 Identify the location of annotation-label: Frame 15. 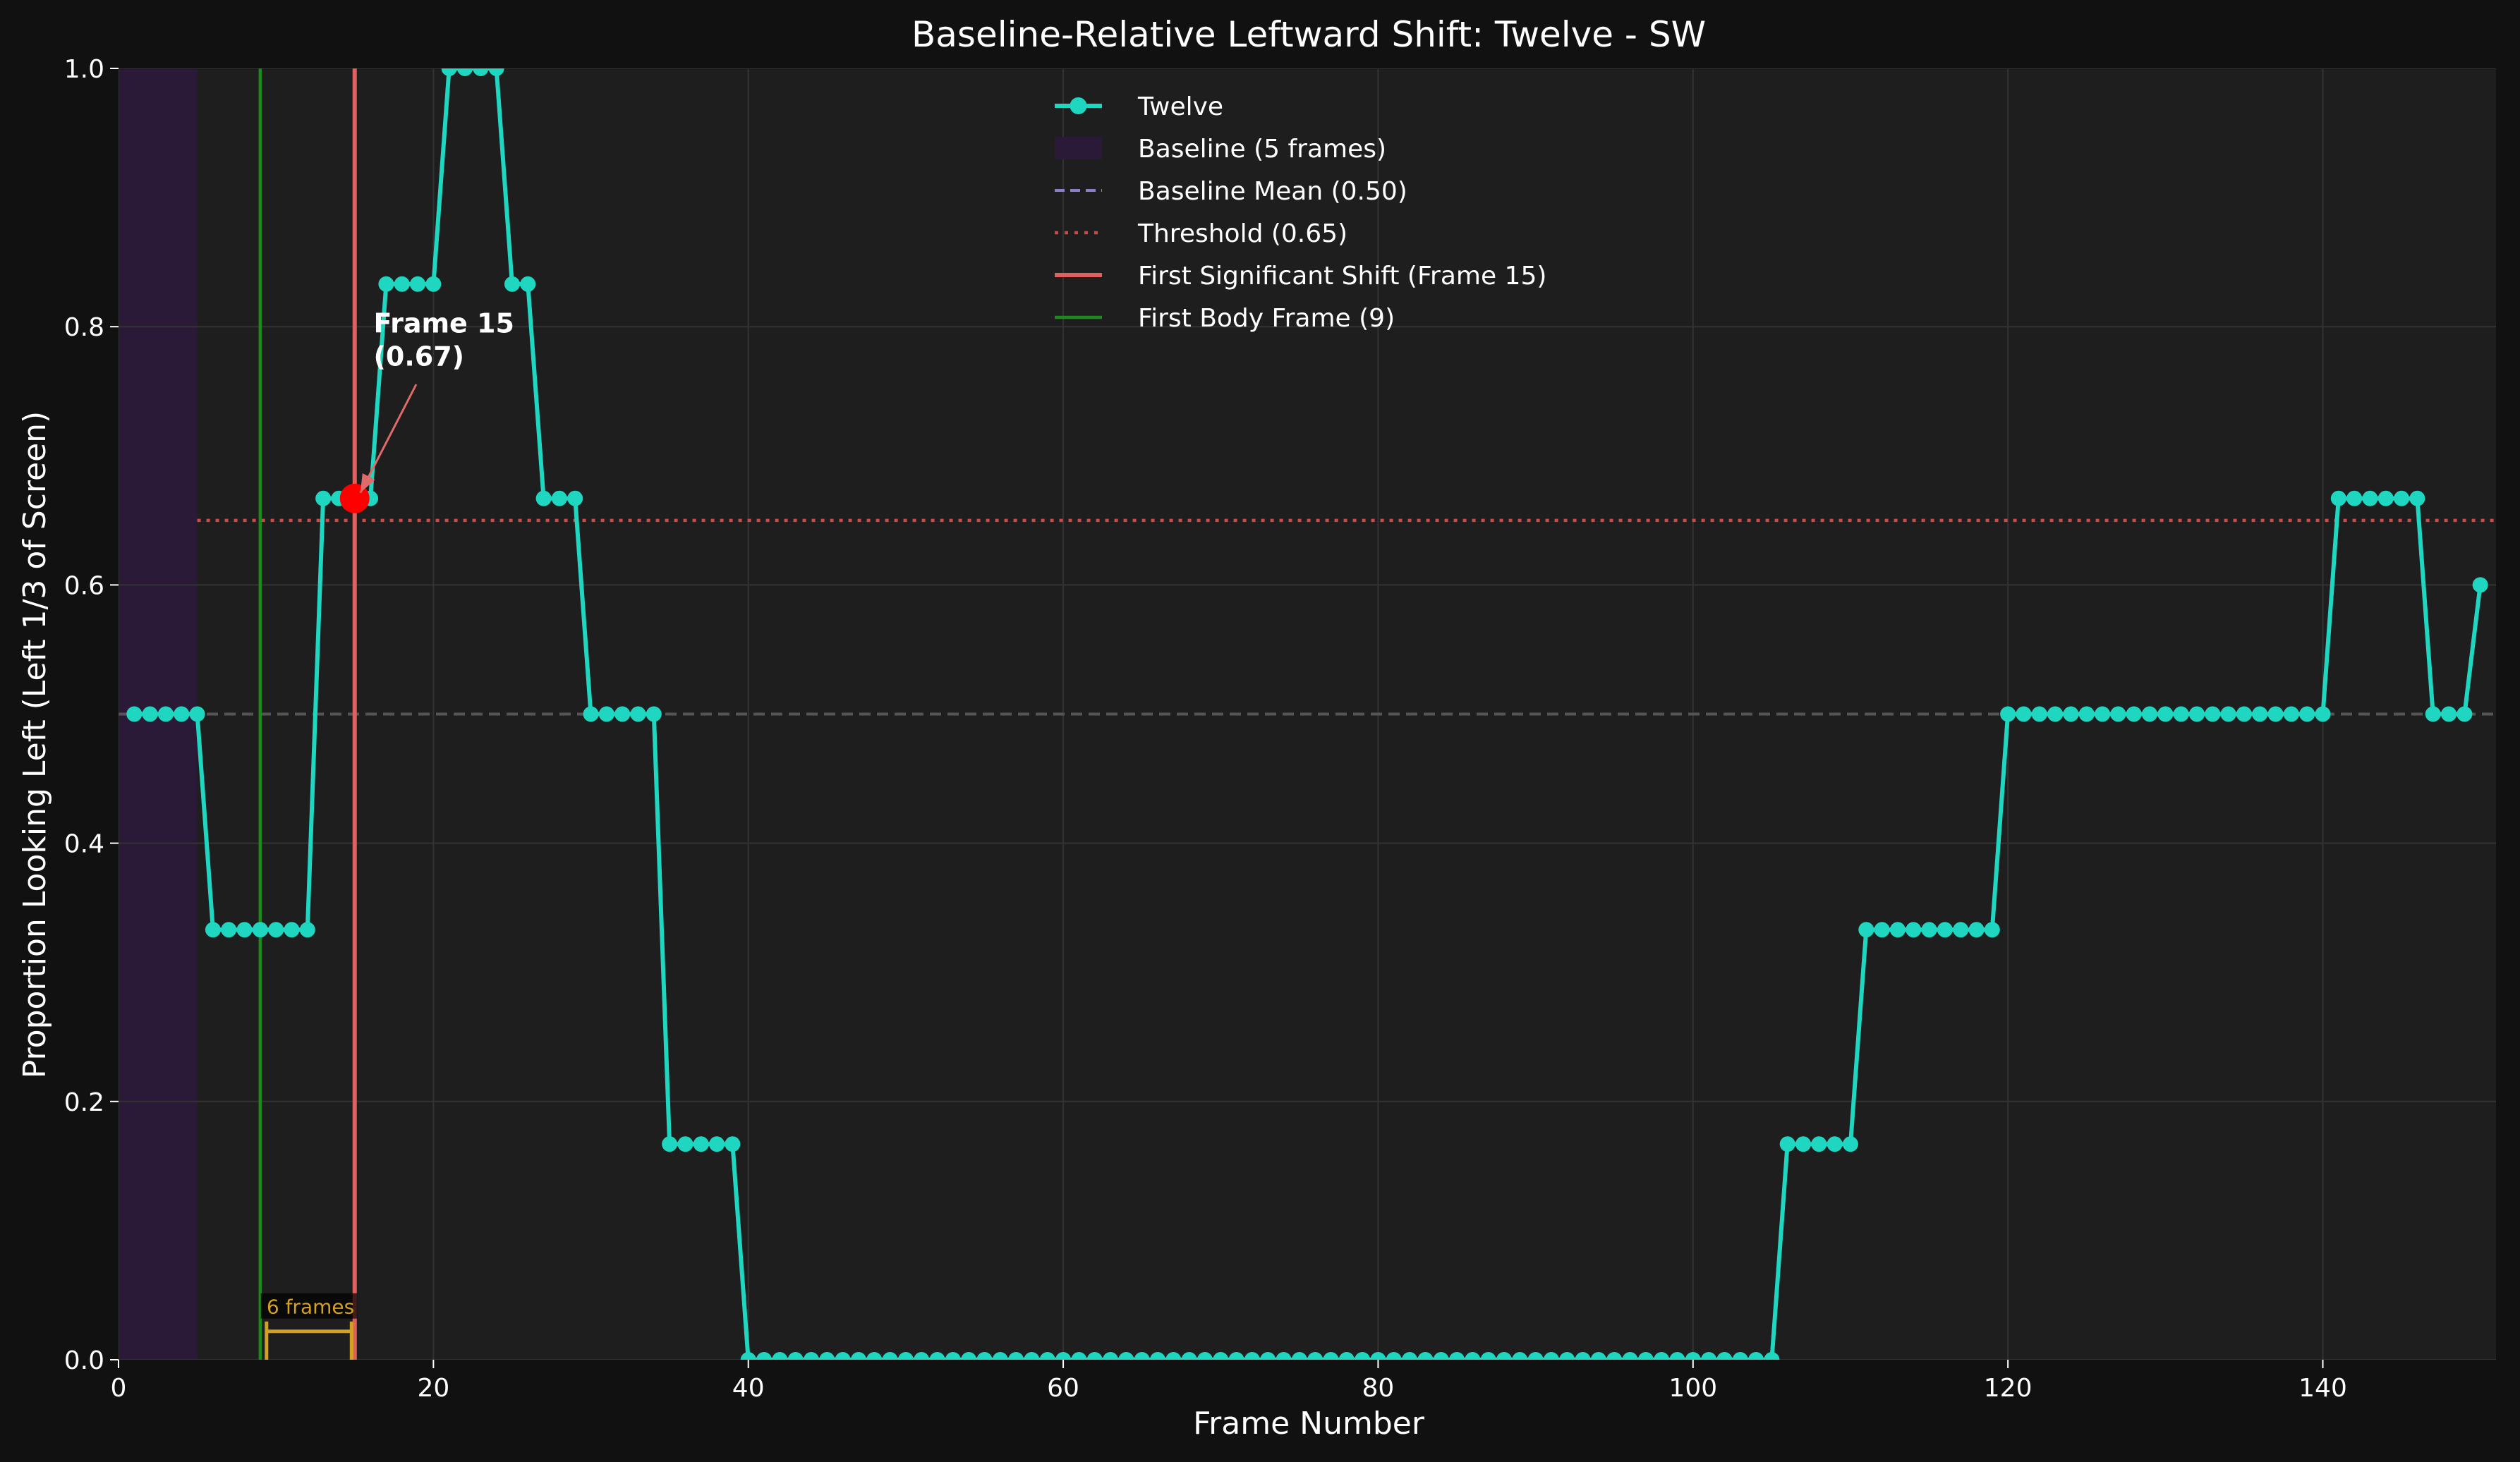
(444, 323).